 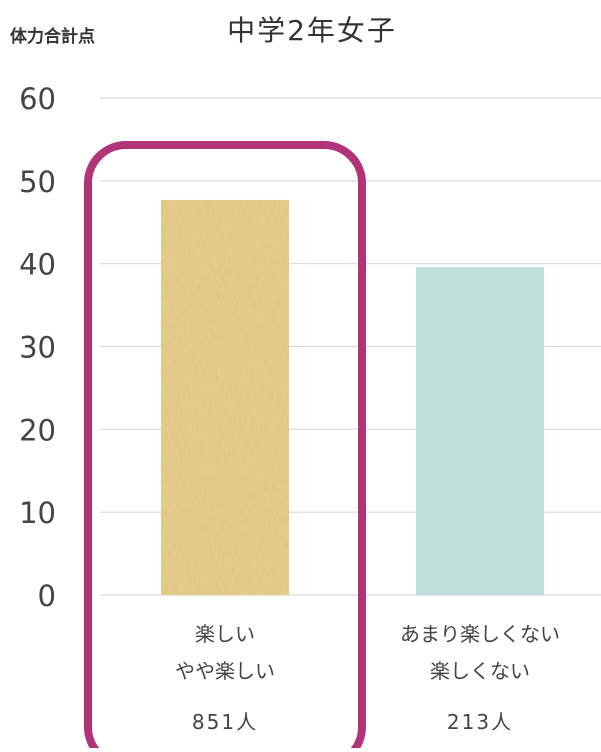 I want to click on category-label-line1: あまり楽しくない, so click(x=480, y=634).